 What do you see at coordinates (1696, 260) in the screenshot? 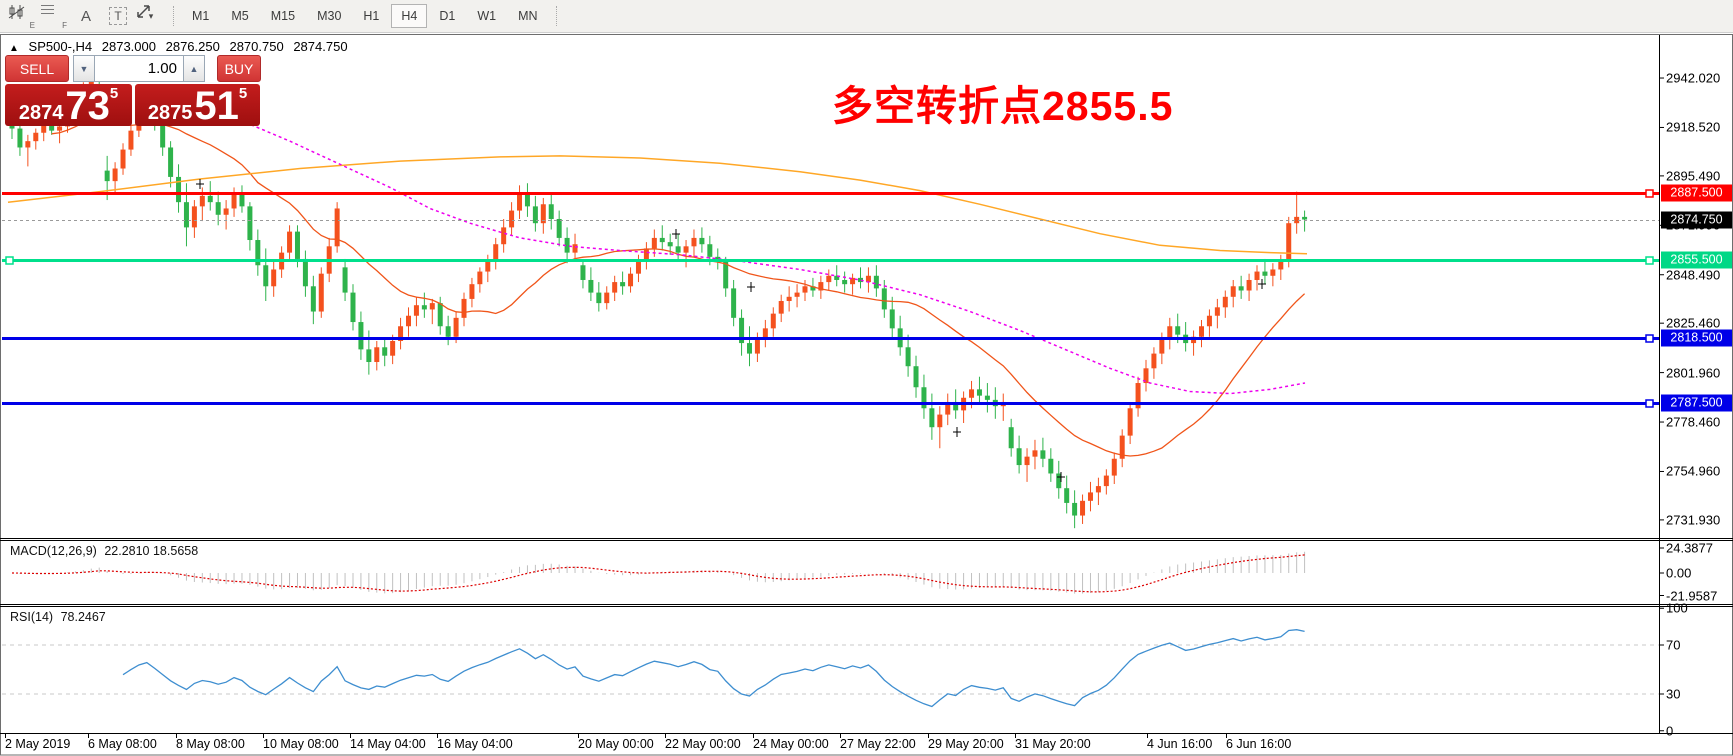
I see `price-badge-2855.500: 2855.500` at bounding box center [1696, 260].